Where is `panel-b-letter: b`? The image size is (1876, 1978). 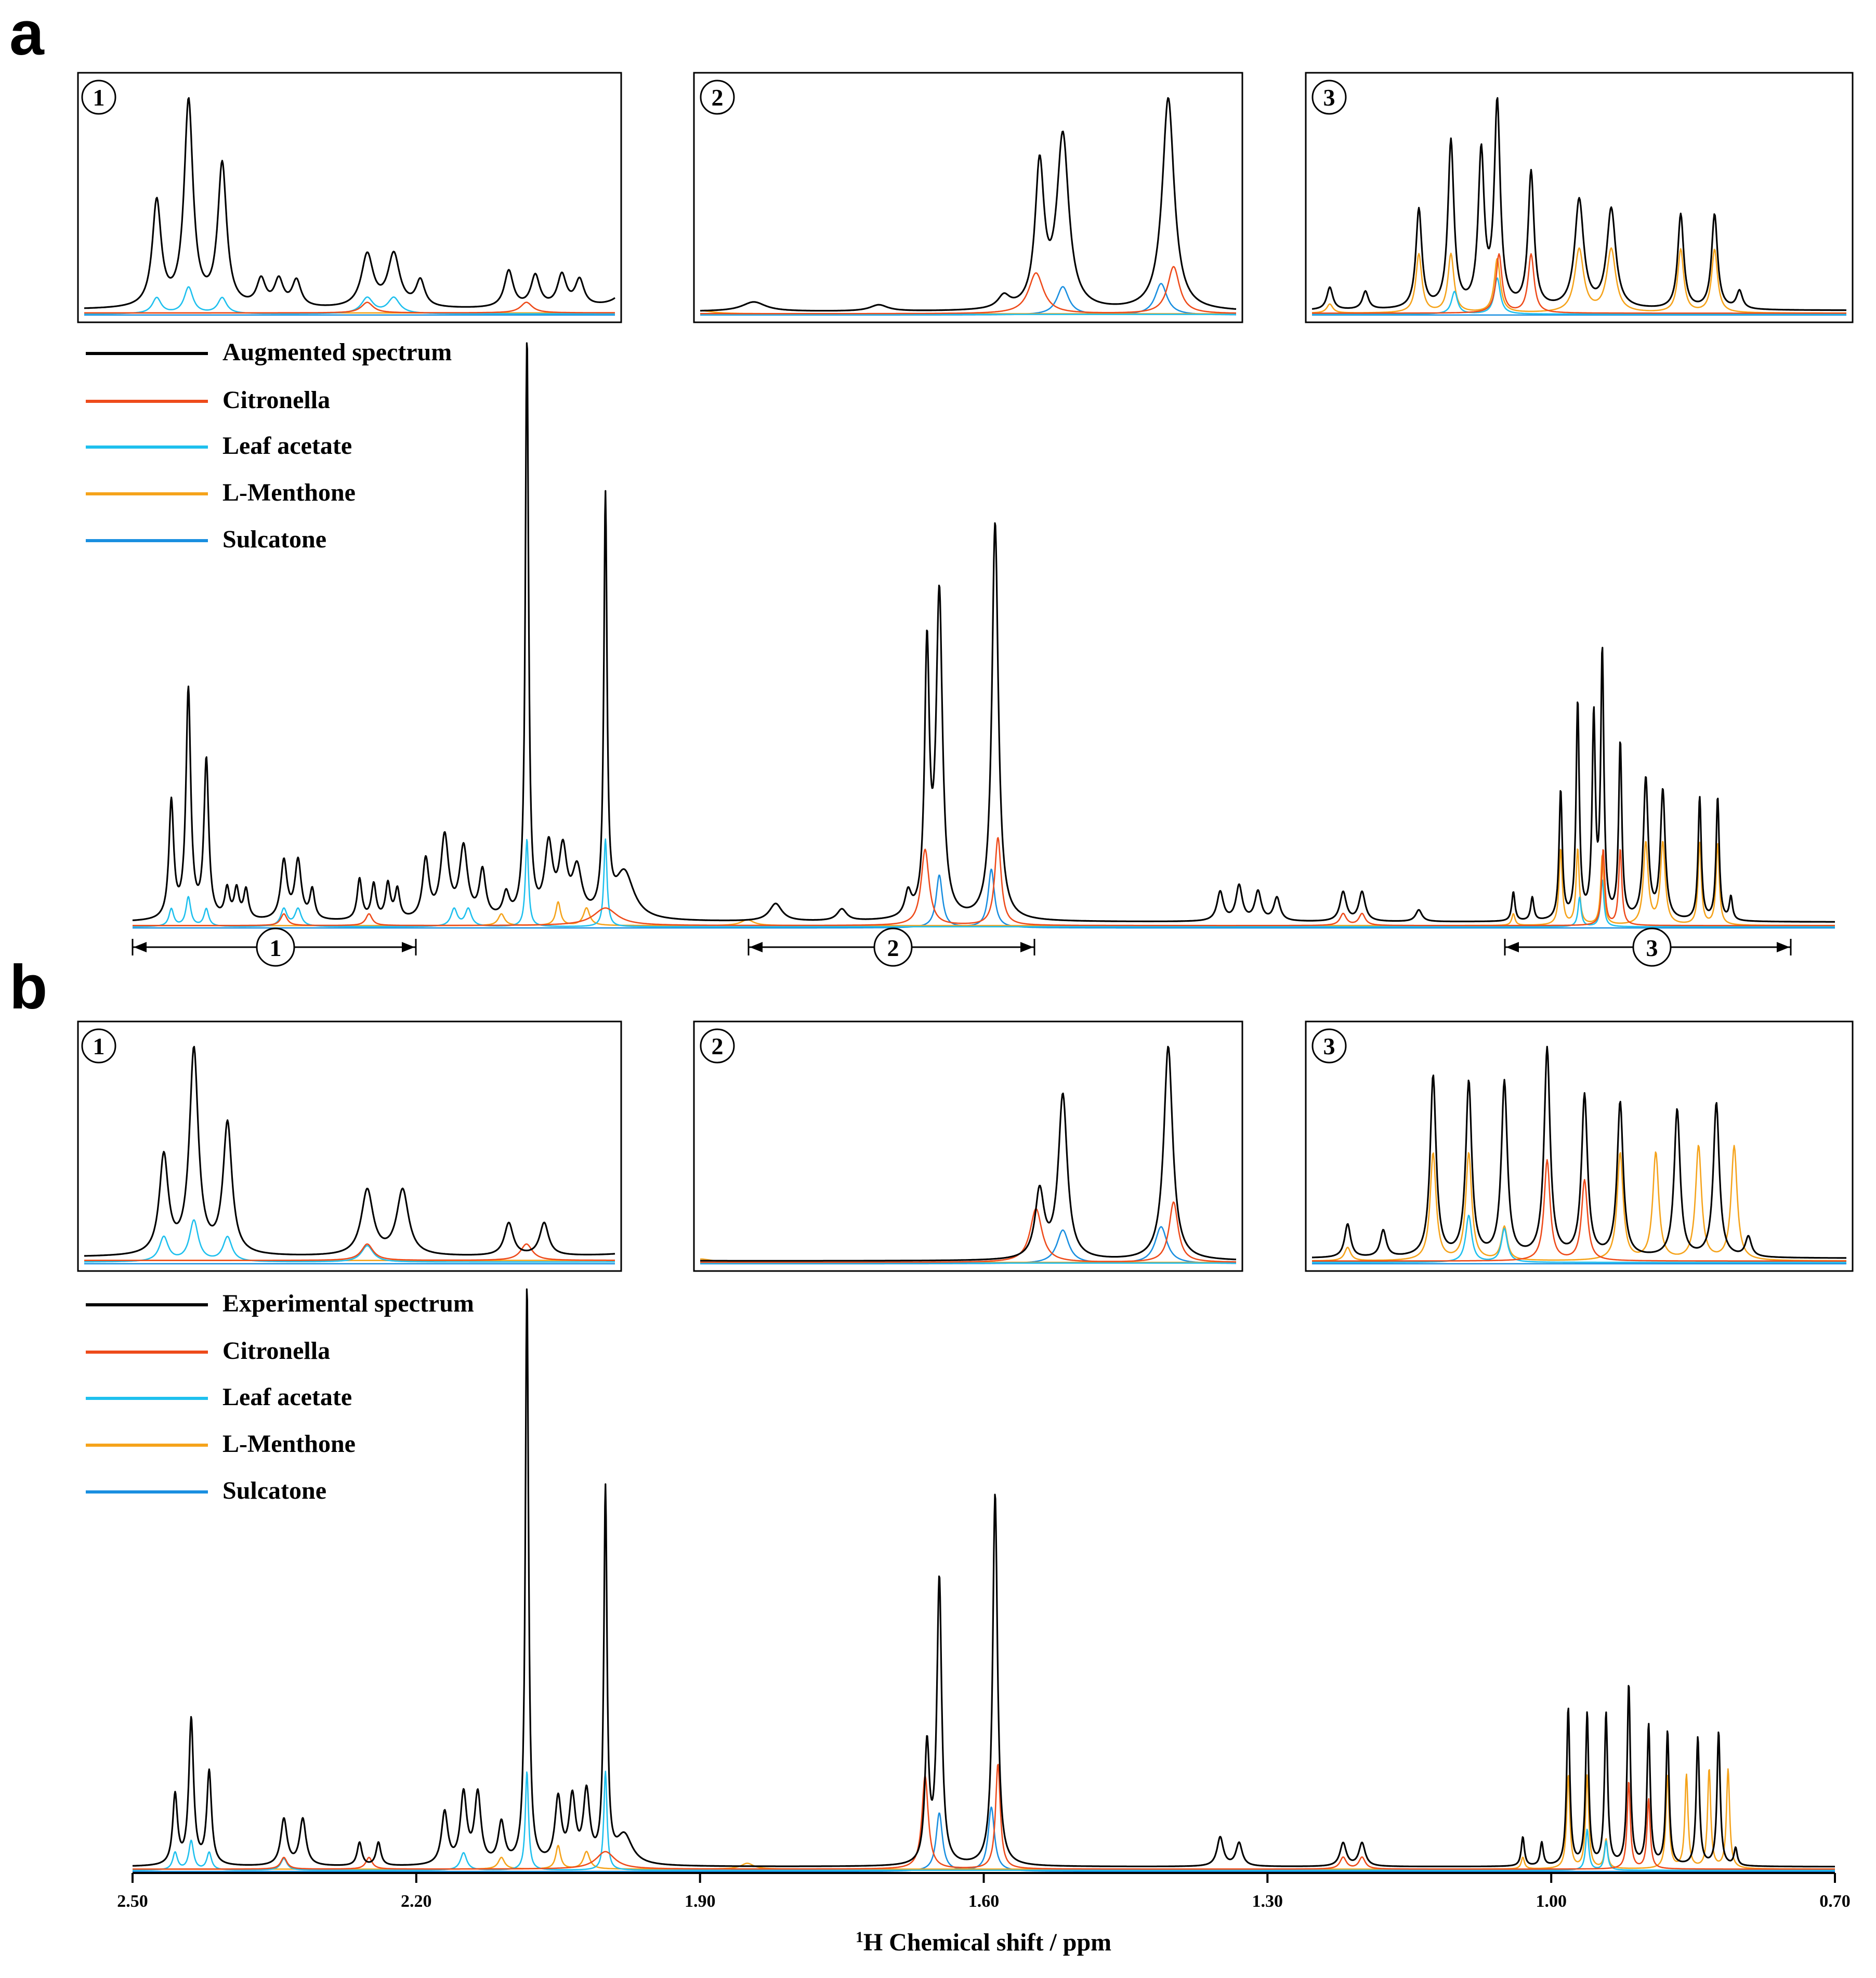
panel-b-letter: b is located at coordinates (28, 987).